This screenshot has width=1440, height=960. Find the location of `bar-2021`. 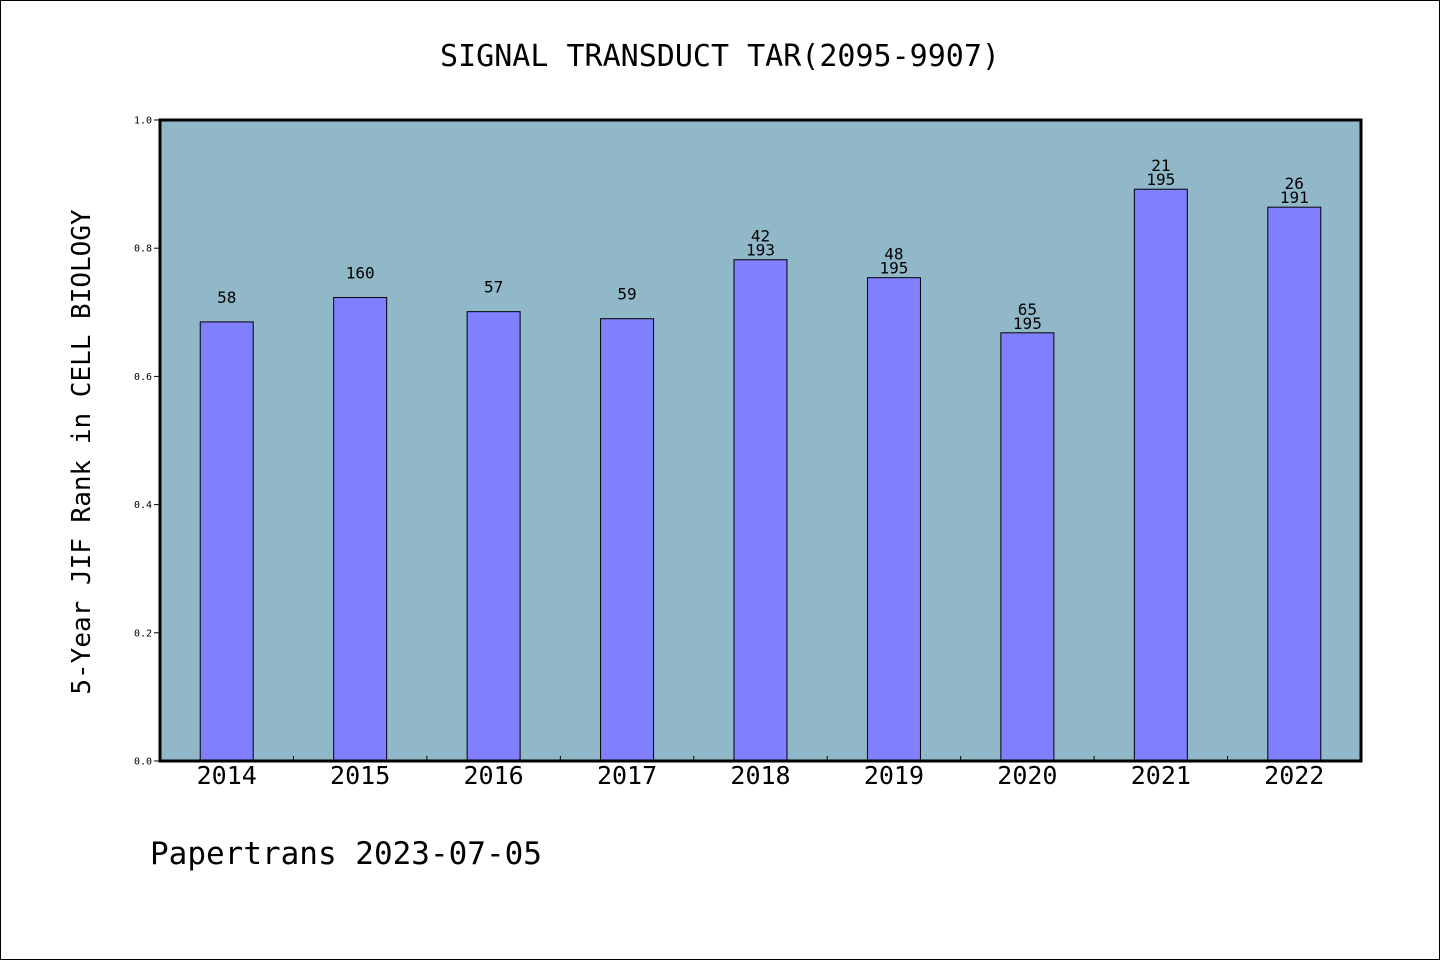

bar-2021 is located at coordinates (1160, 475).